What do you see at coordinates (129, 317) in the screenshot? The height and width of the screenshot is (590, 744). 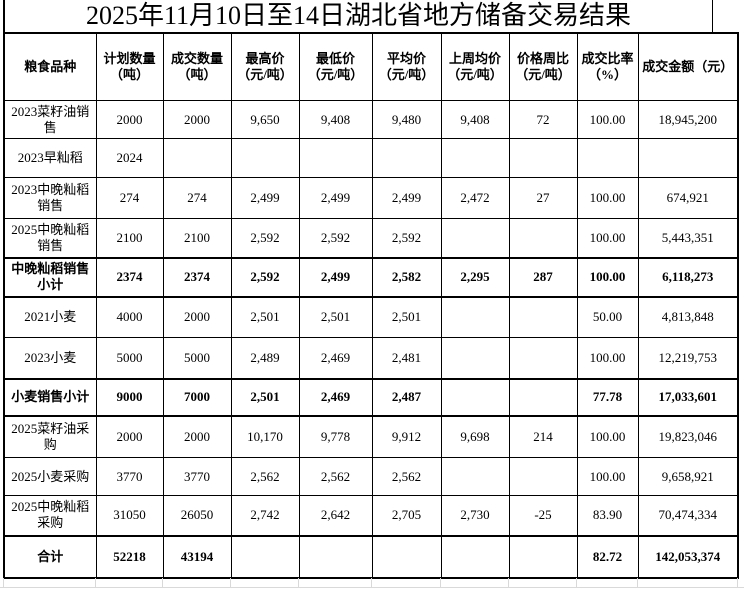 I see `cell-planned-qty: 4000` at bounding box center [129, 317].